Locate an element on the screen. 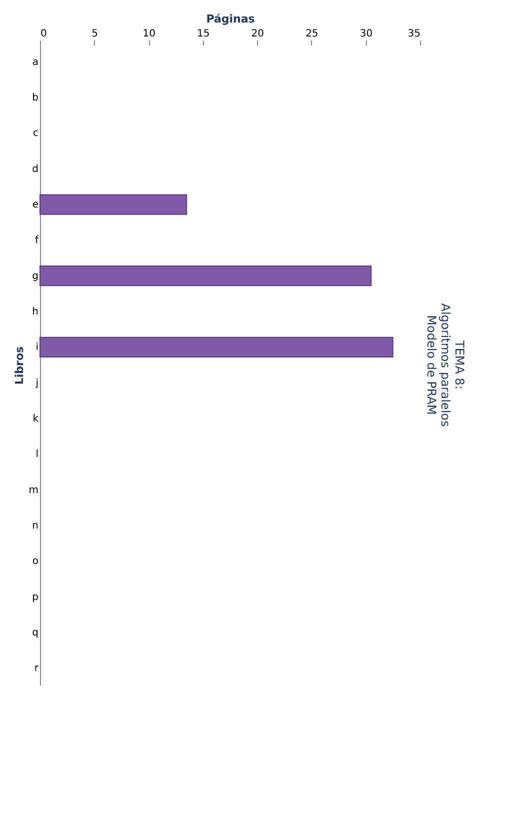  y-tick-label: b is located at coordinates (35, 98).